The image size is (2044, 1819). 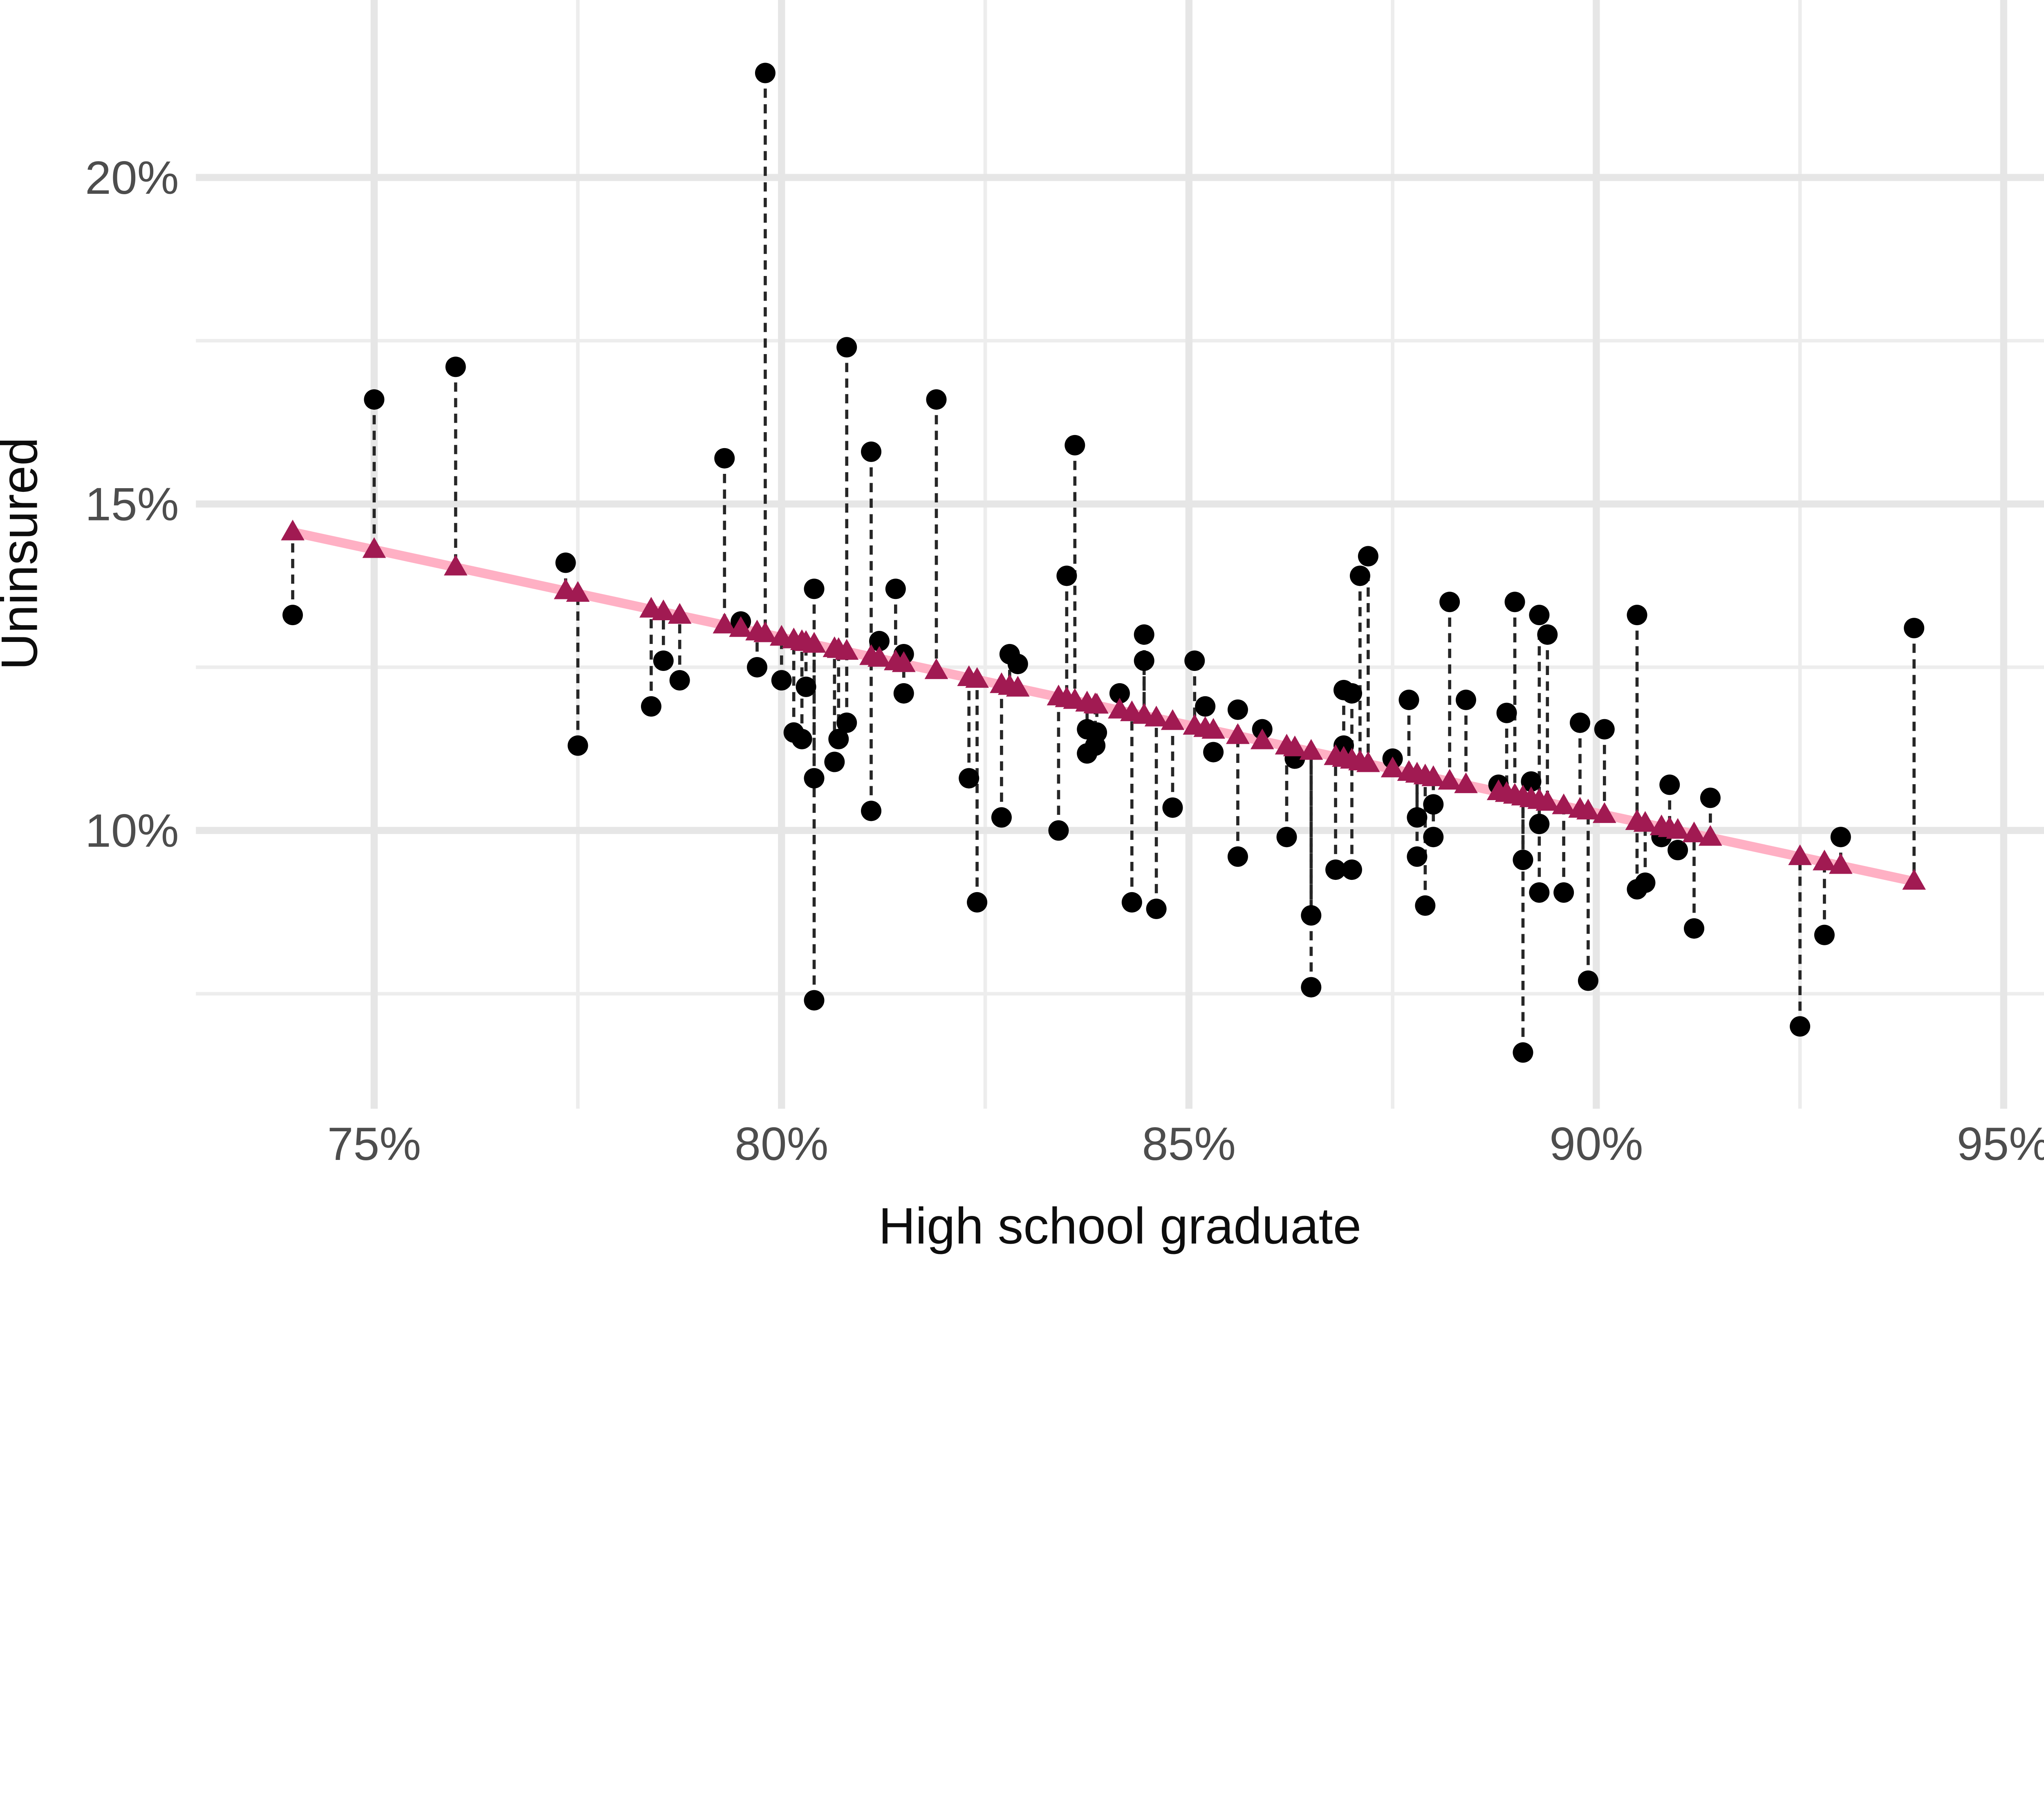 What do you see at coordinates (781, 1144) in the screenshot?
I see `x-tick-label: 80%` at bounding box center [781, 1144].